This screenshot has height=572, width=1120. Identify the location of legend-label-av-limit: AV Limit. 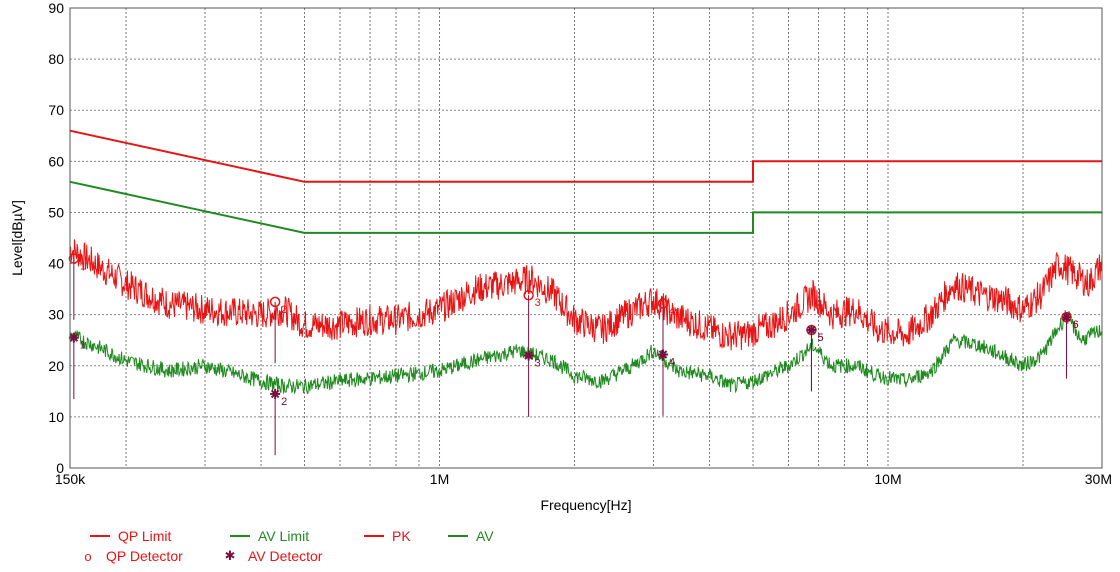
(284, 536).